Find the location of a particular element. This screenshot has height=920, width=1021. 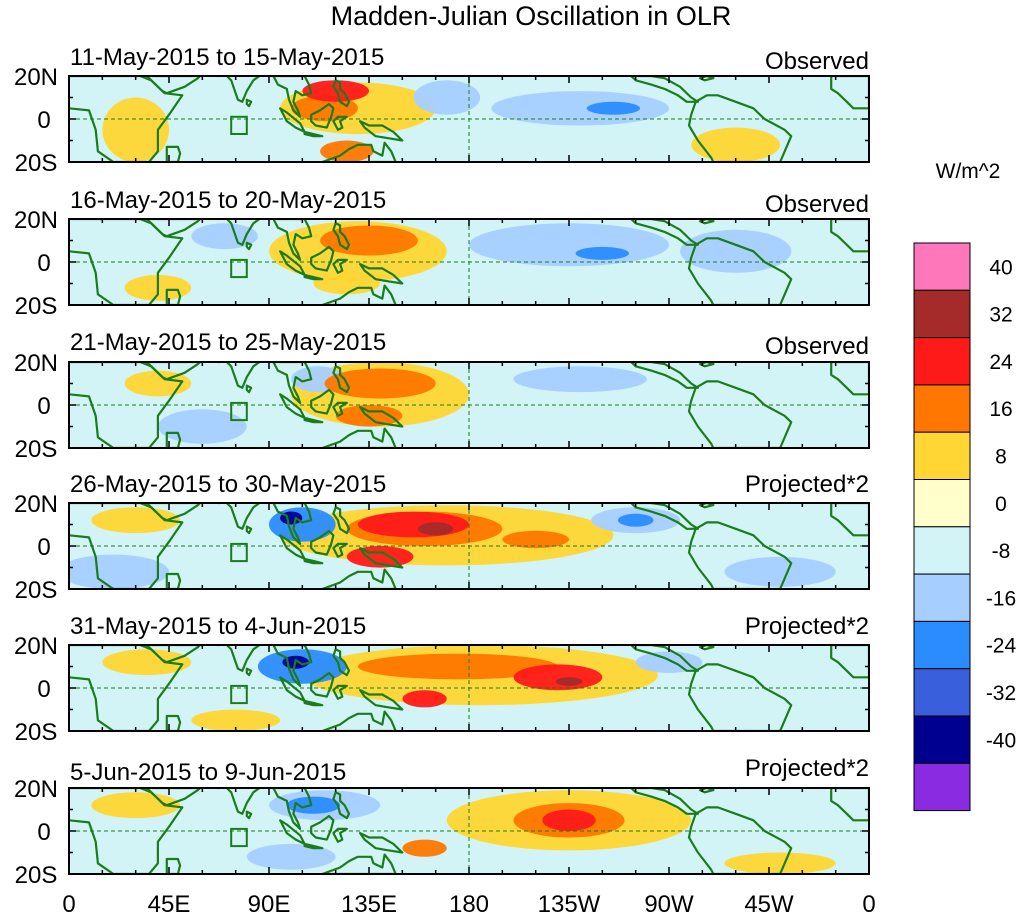

colorbar-label: 16 is located at coordinates (1000, 409).